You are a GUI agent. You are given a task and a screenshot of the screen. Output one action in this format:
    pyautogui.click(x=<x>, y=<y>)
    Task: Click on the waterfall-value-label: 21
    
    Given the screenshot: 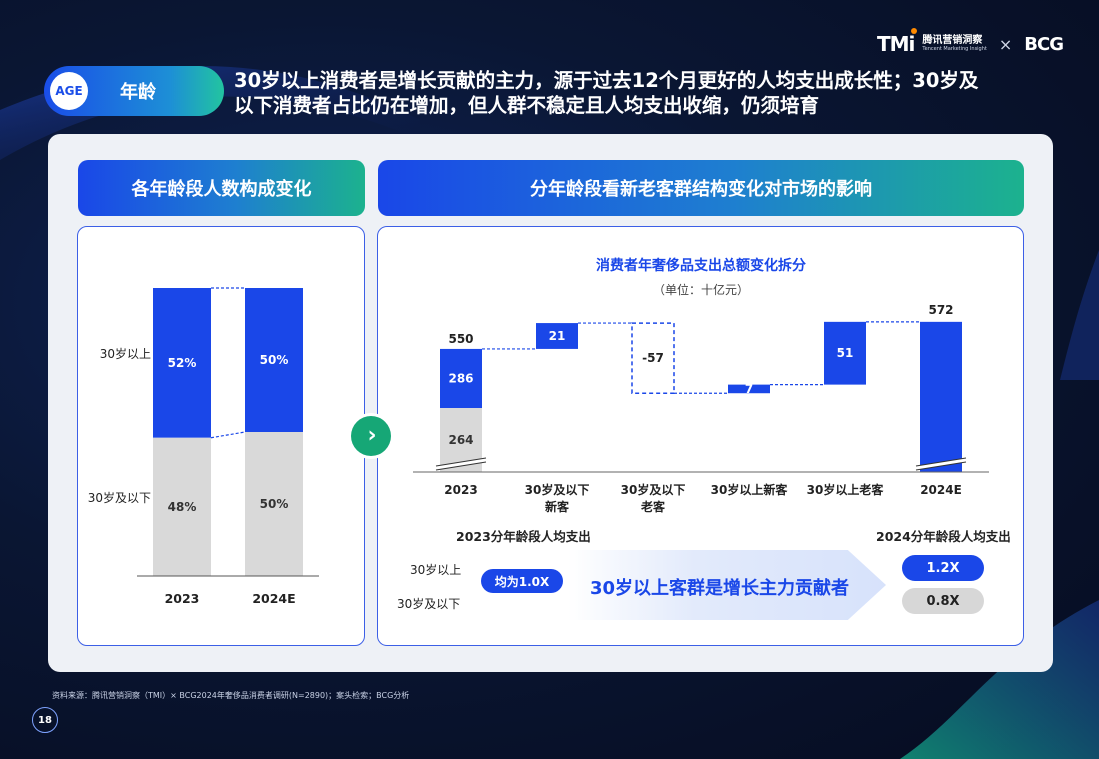 What is the action you would take?
    pyautogui.click(x=557, y=336)
    